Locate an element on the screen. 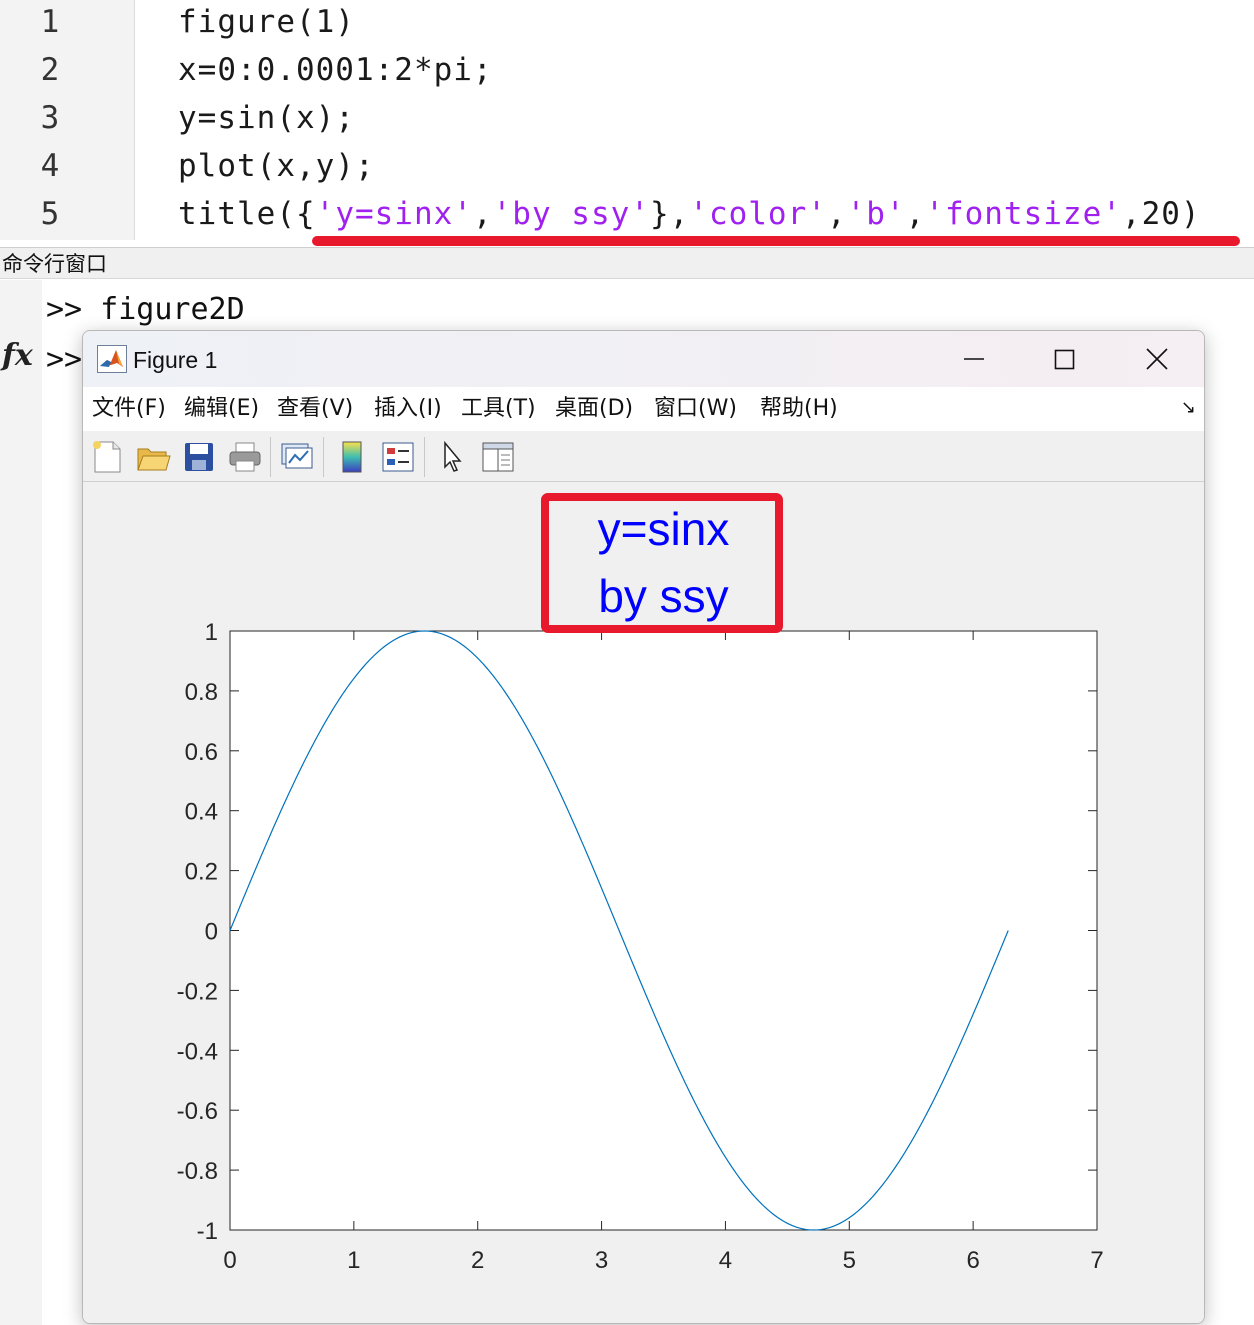  code-text: plot(x,y); is located at coordinates (276, 166).